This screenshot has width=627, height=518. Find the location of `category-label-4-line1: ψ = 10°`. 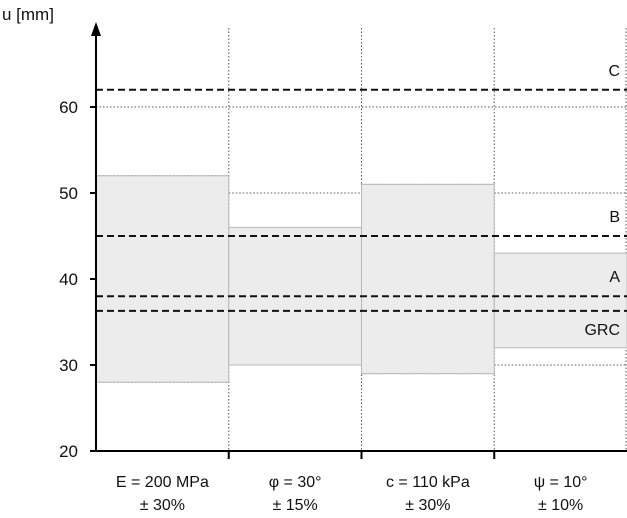

category-label-4-line1: ψ = 10° is located at coordinates (561, 482).